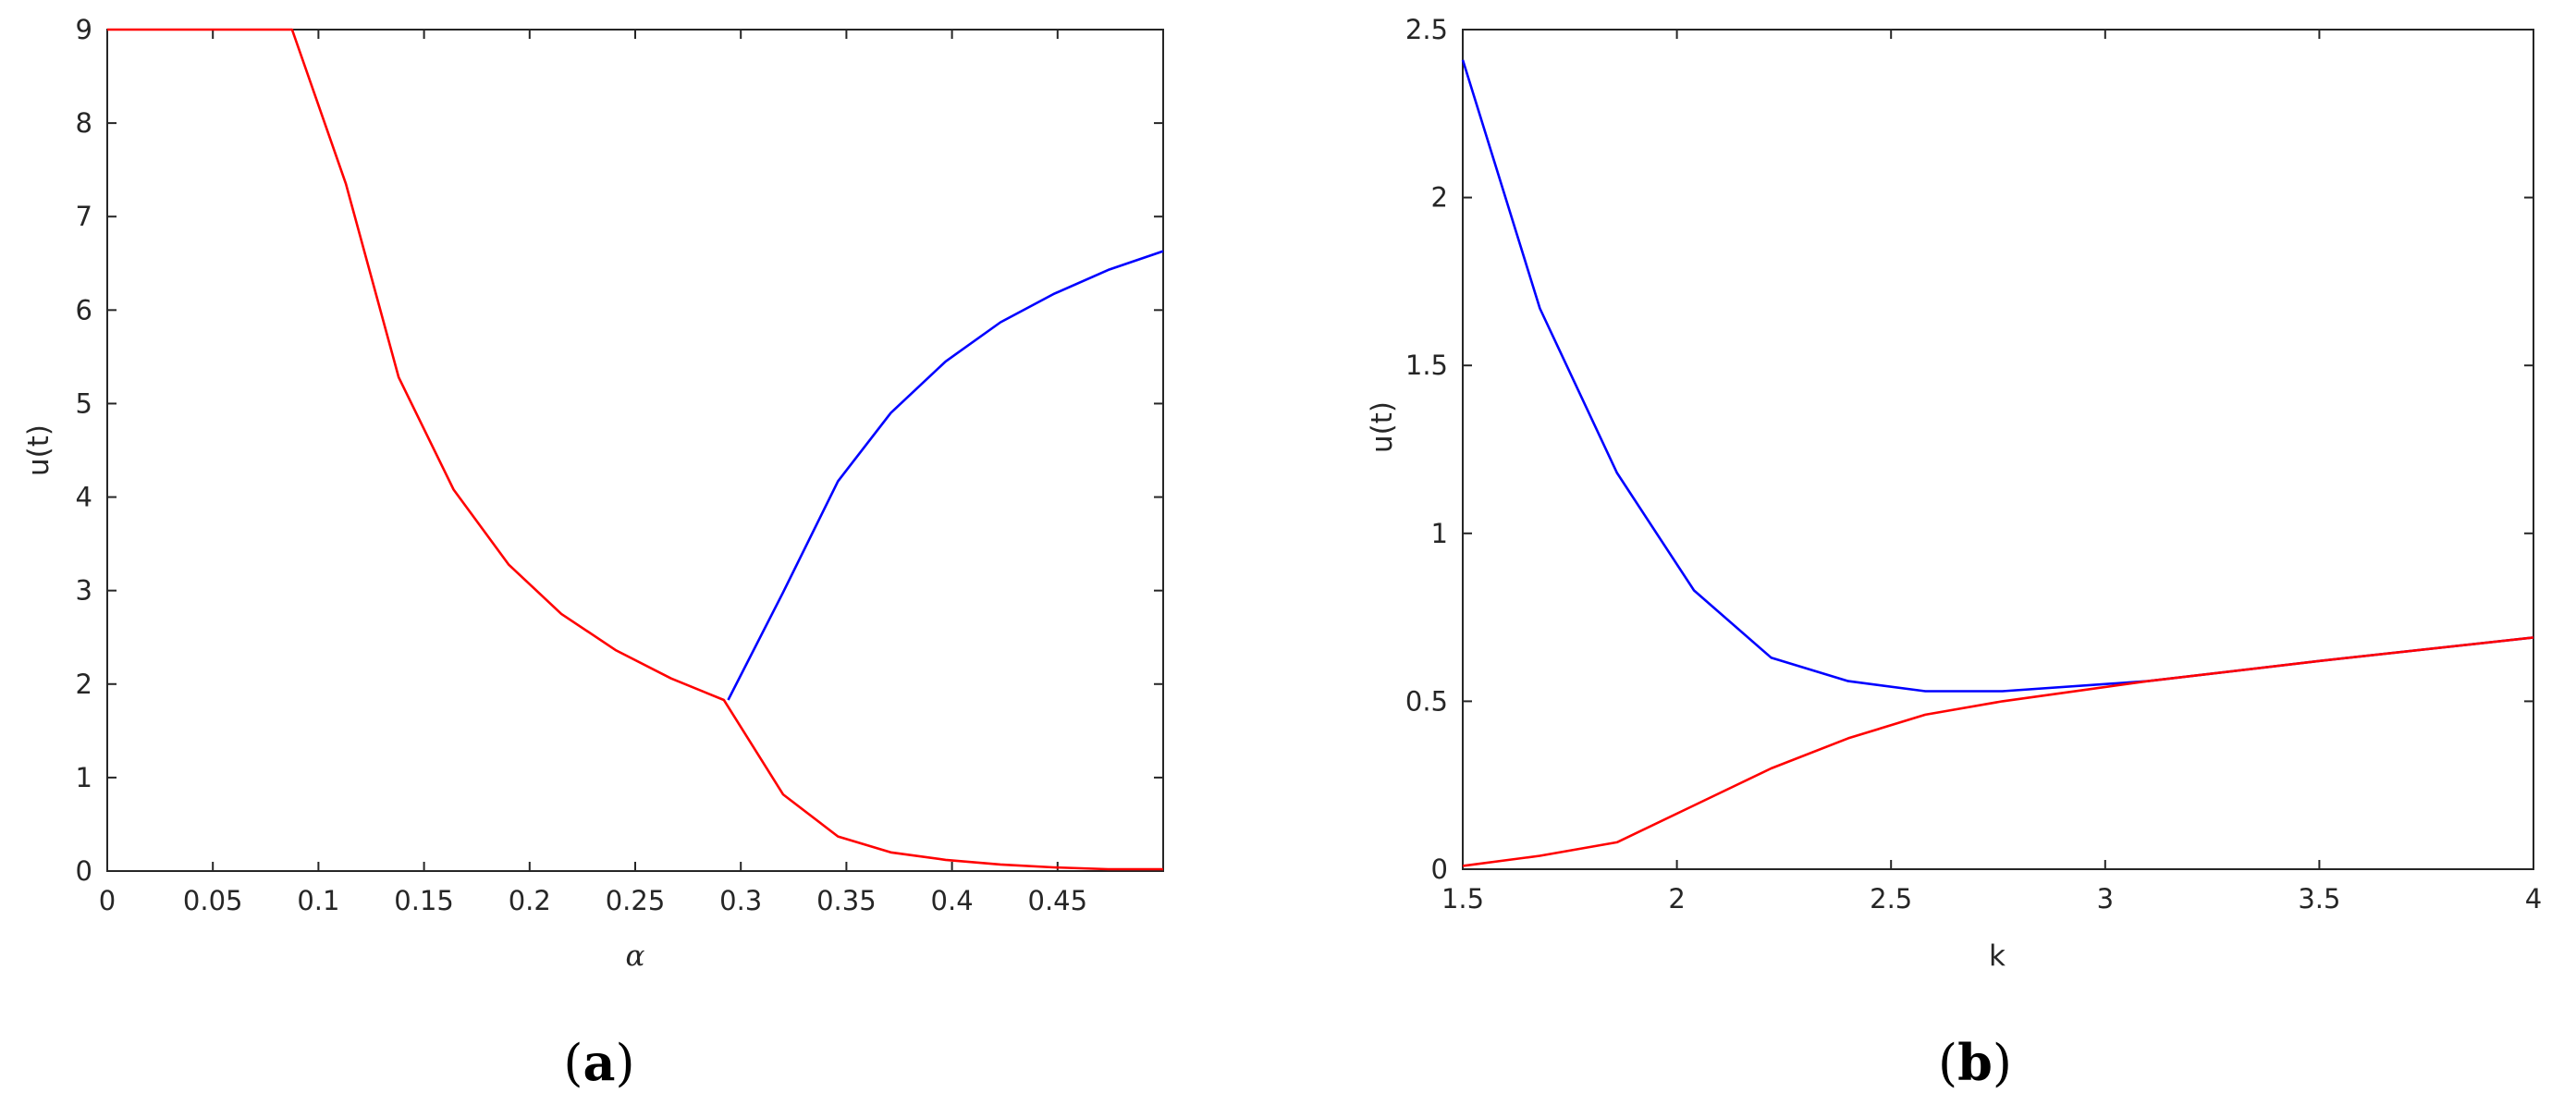 This screenshot has height=1105, width=2576. Describe the element at coordinates (108, 900) in the screenshot. I see `x-tick-label-a: 0` at that location.